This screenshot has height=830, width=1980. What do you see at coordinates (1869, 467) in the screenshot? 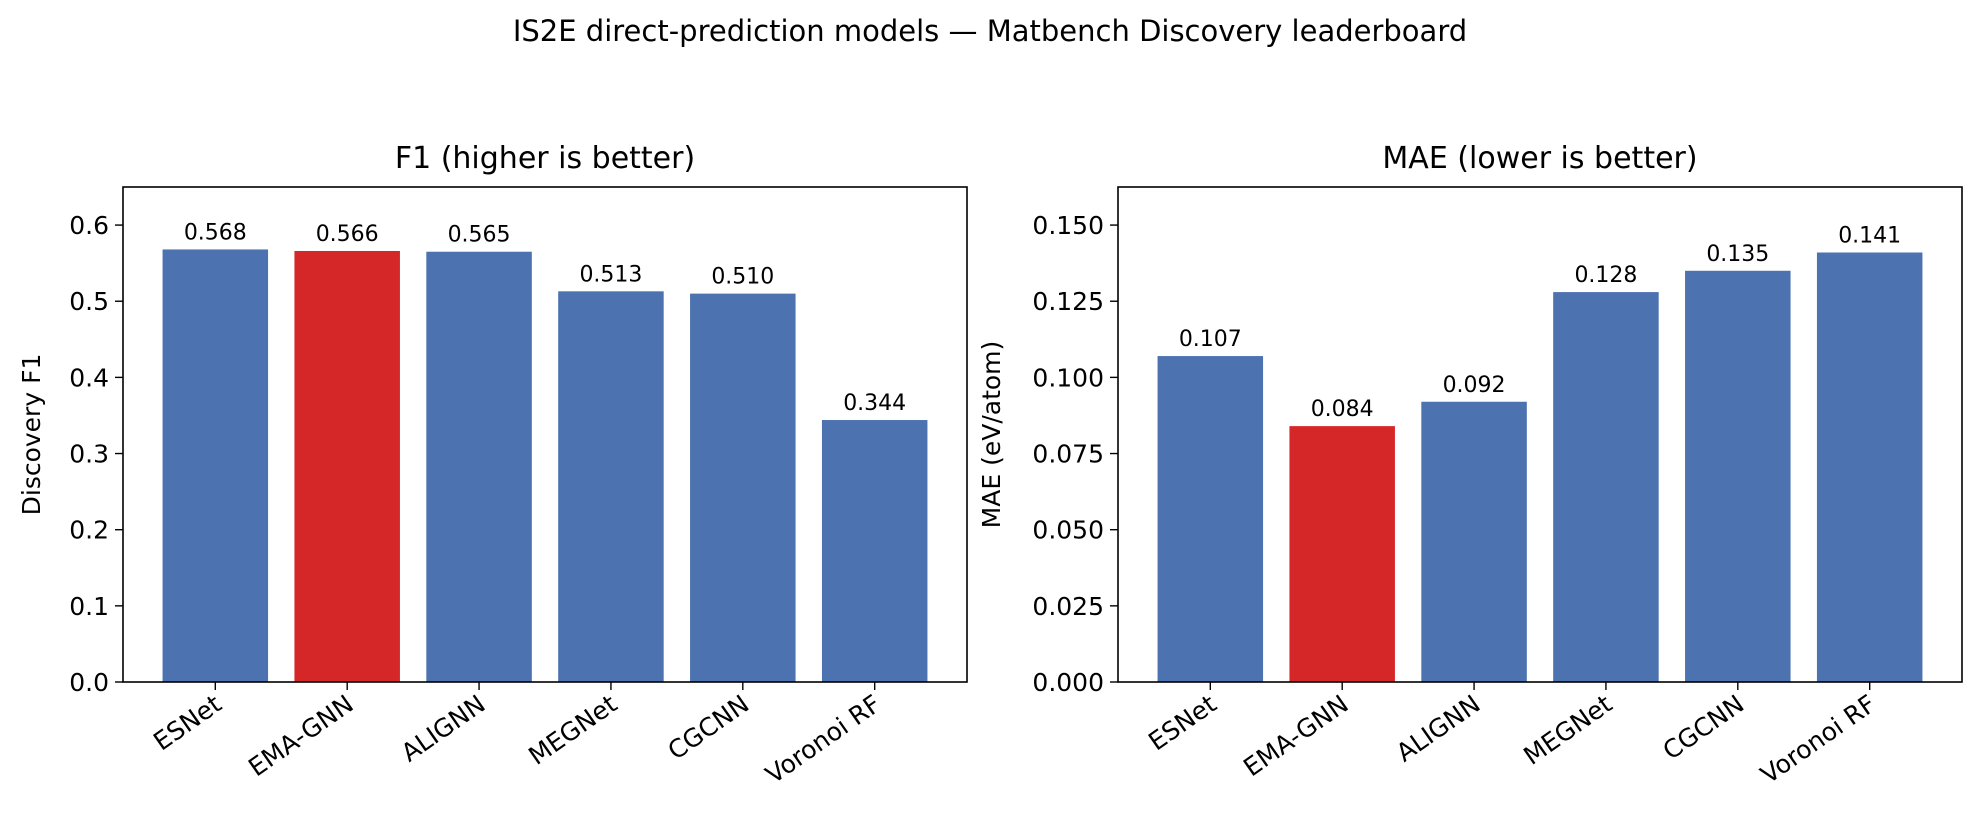
I see `bar-mae-voronoi-rf` at bounding box center [1869, 467].